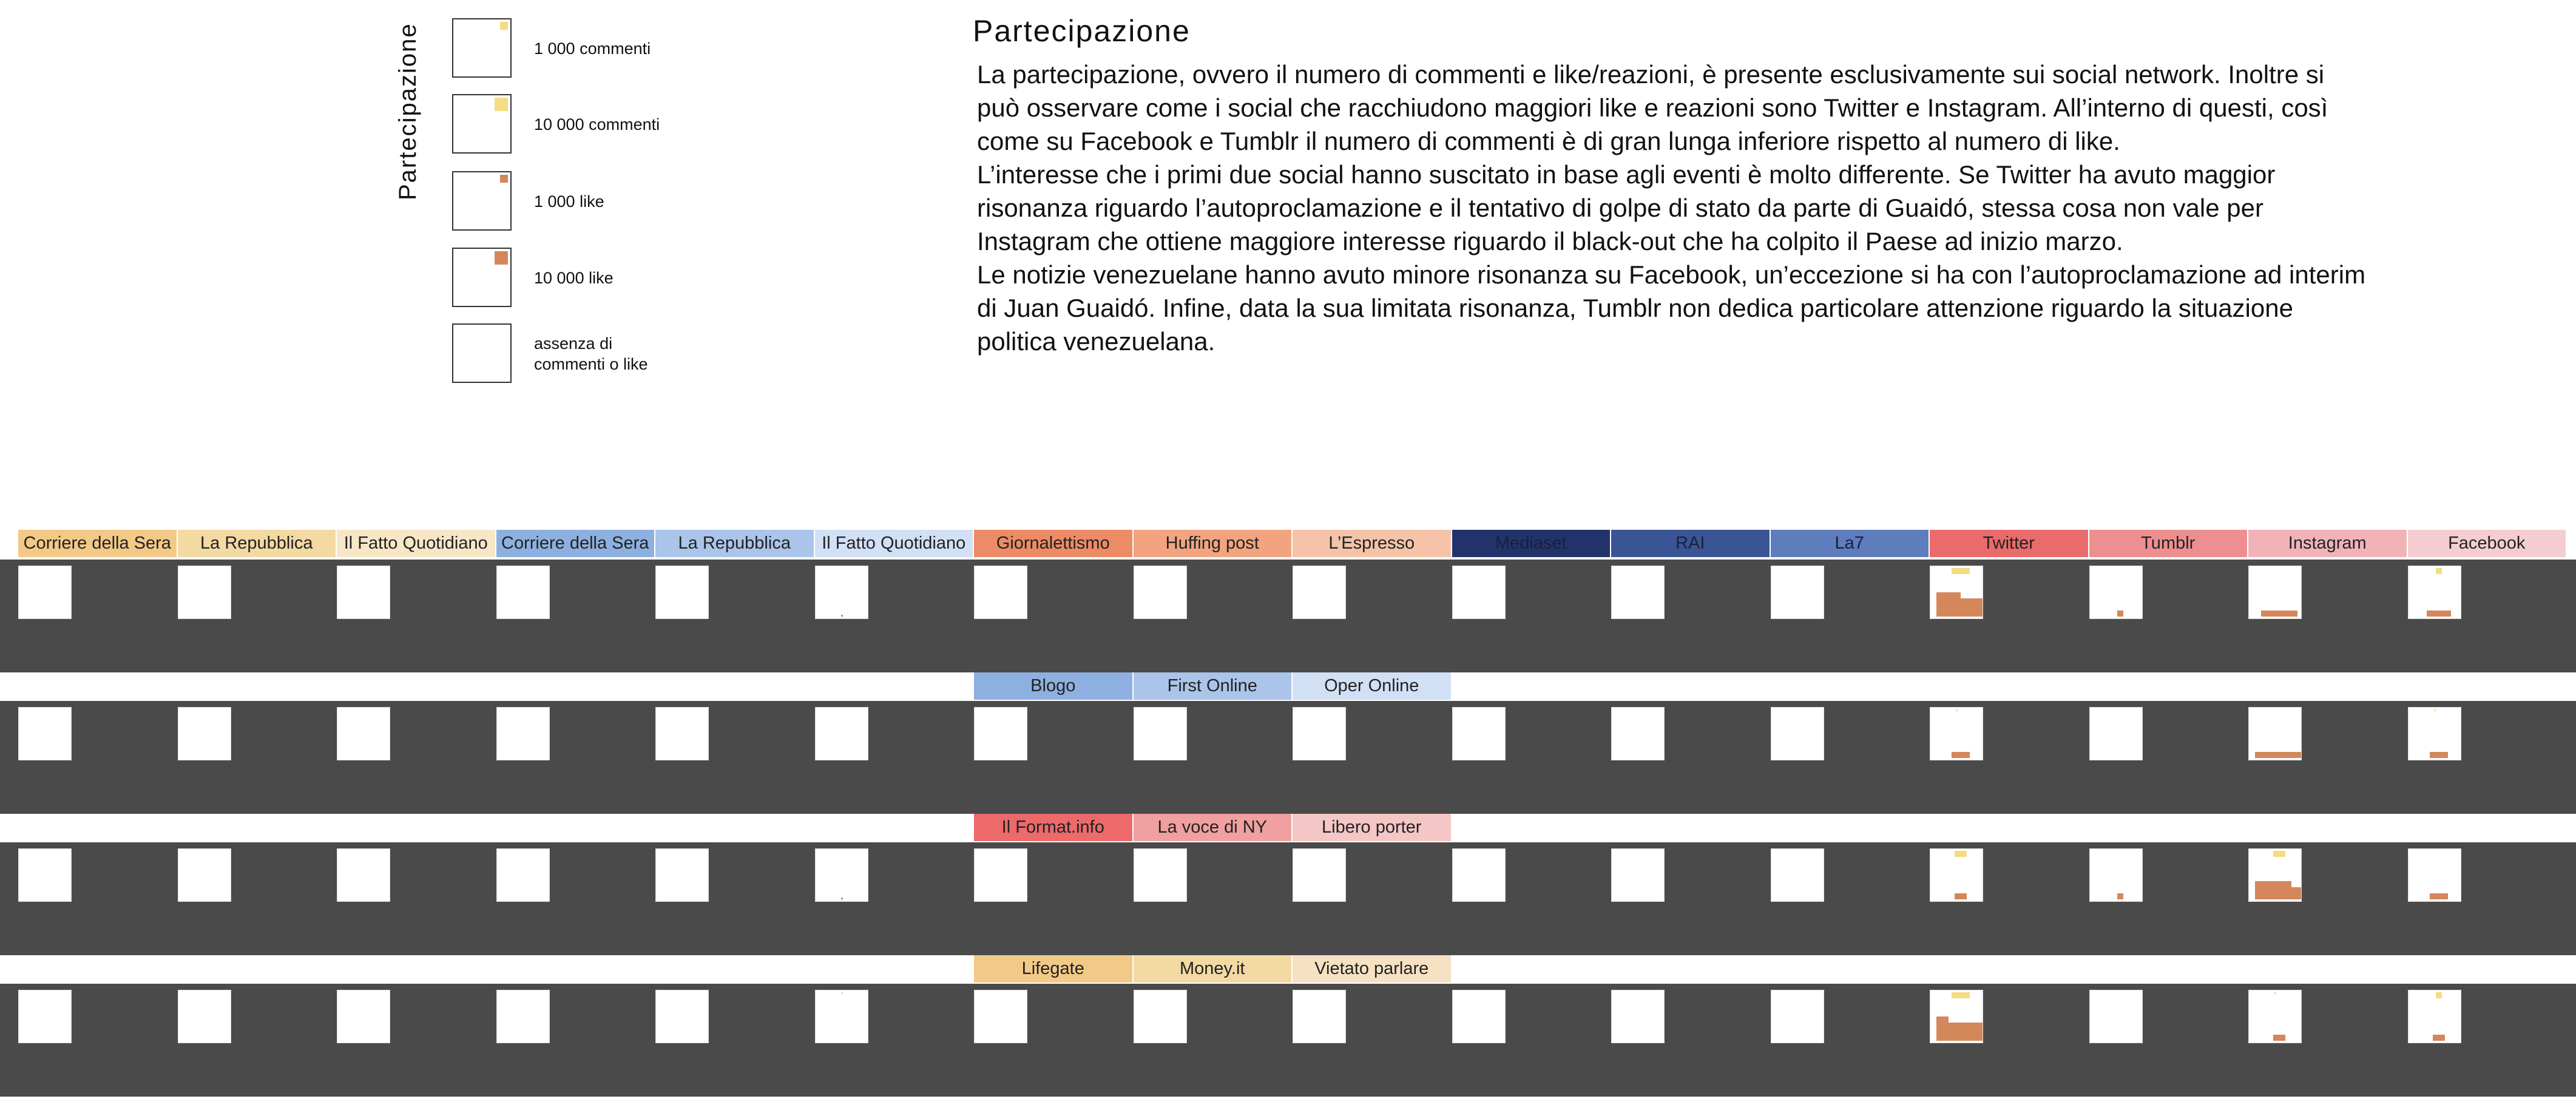 The width and height of the screenshot is (2576, 1113). Describe the element at coordinates (2168, 543) in the screenshot. I see `source-label: Tumblr` at that location.